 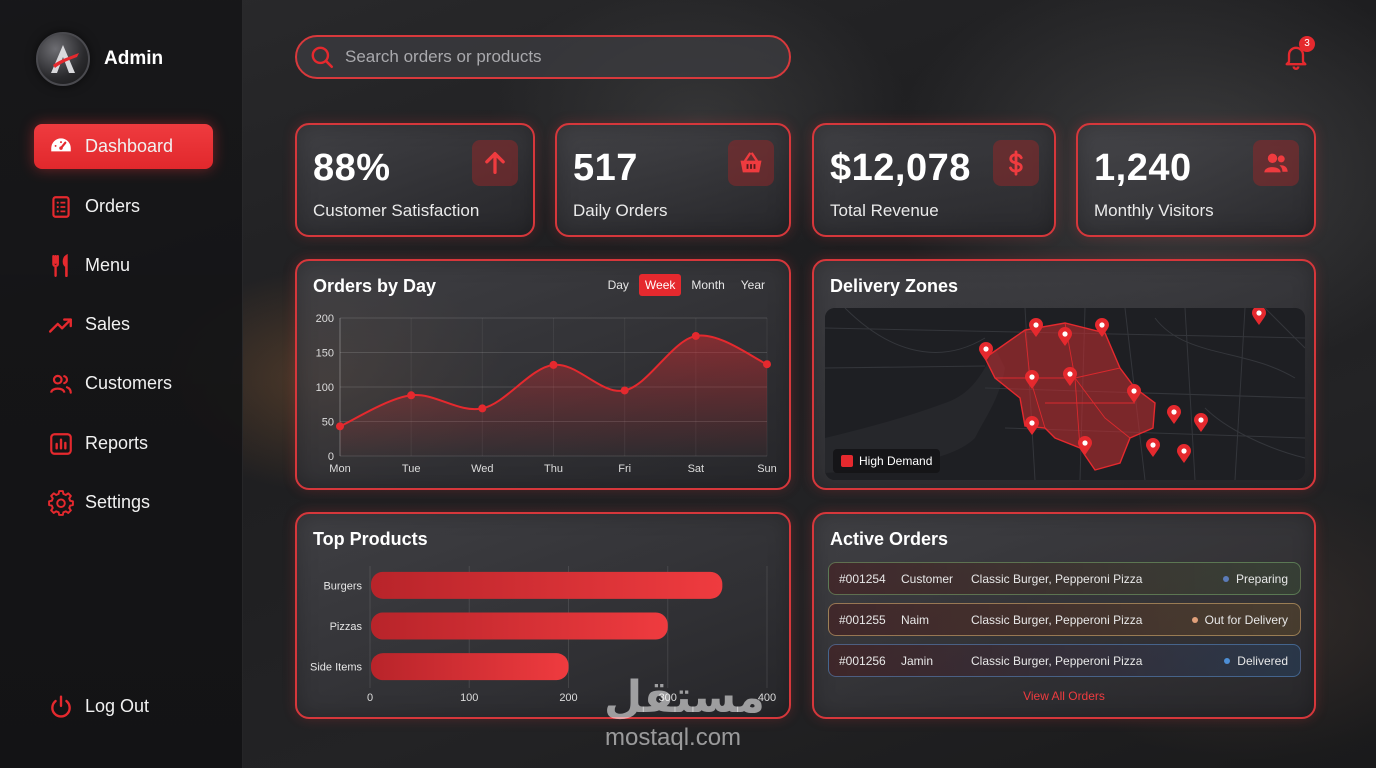 What do you see at coordinates (1016, 163) in the screenshot?
I see `dollar-icon` at bounding box center [1016, 163].